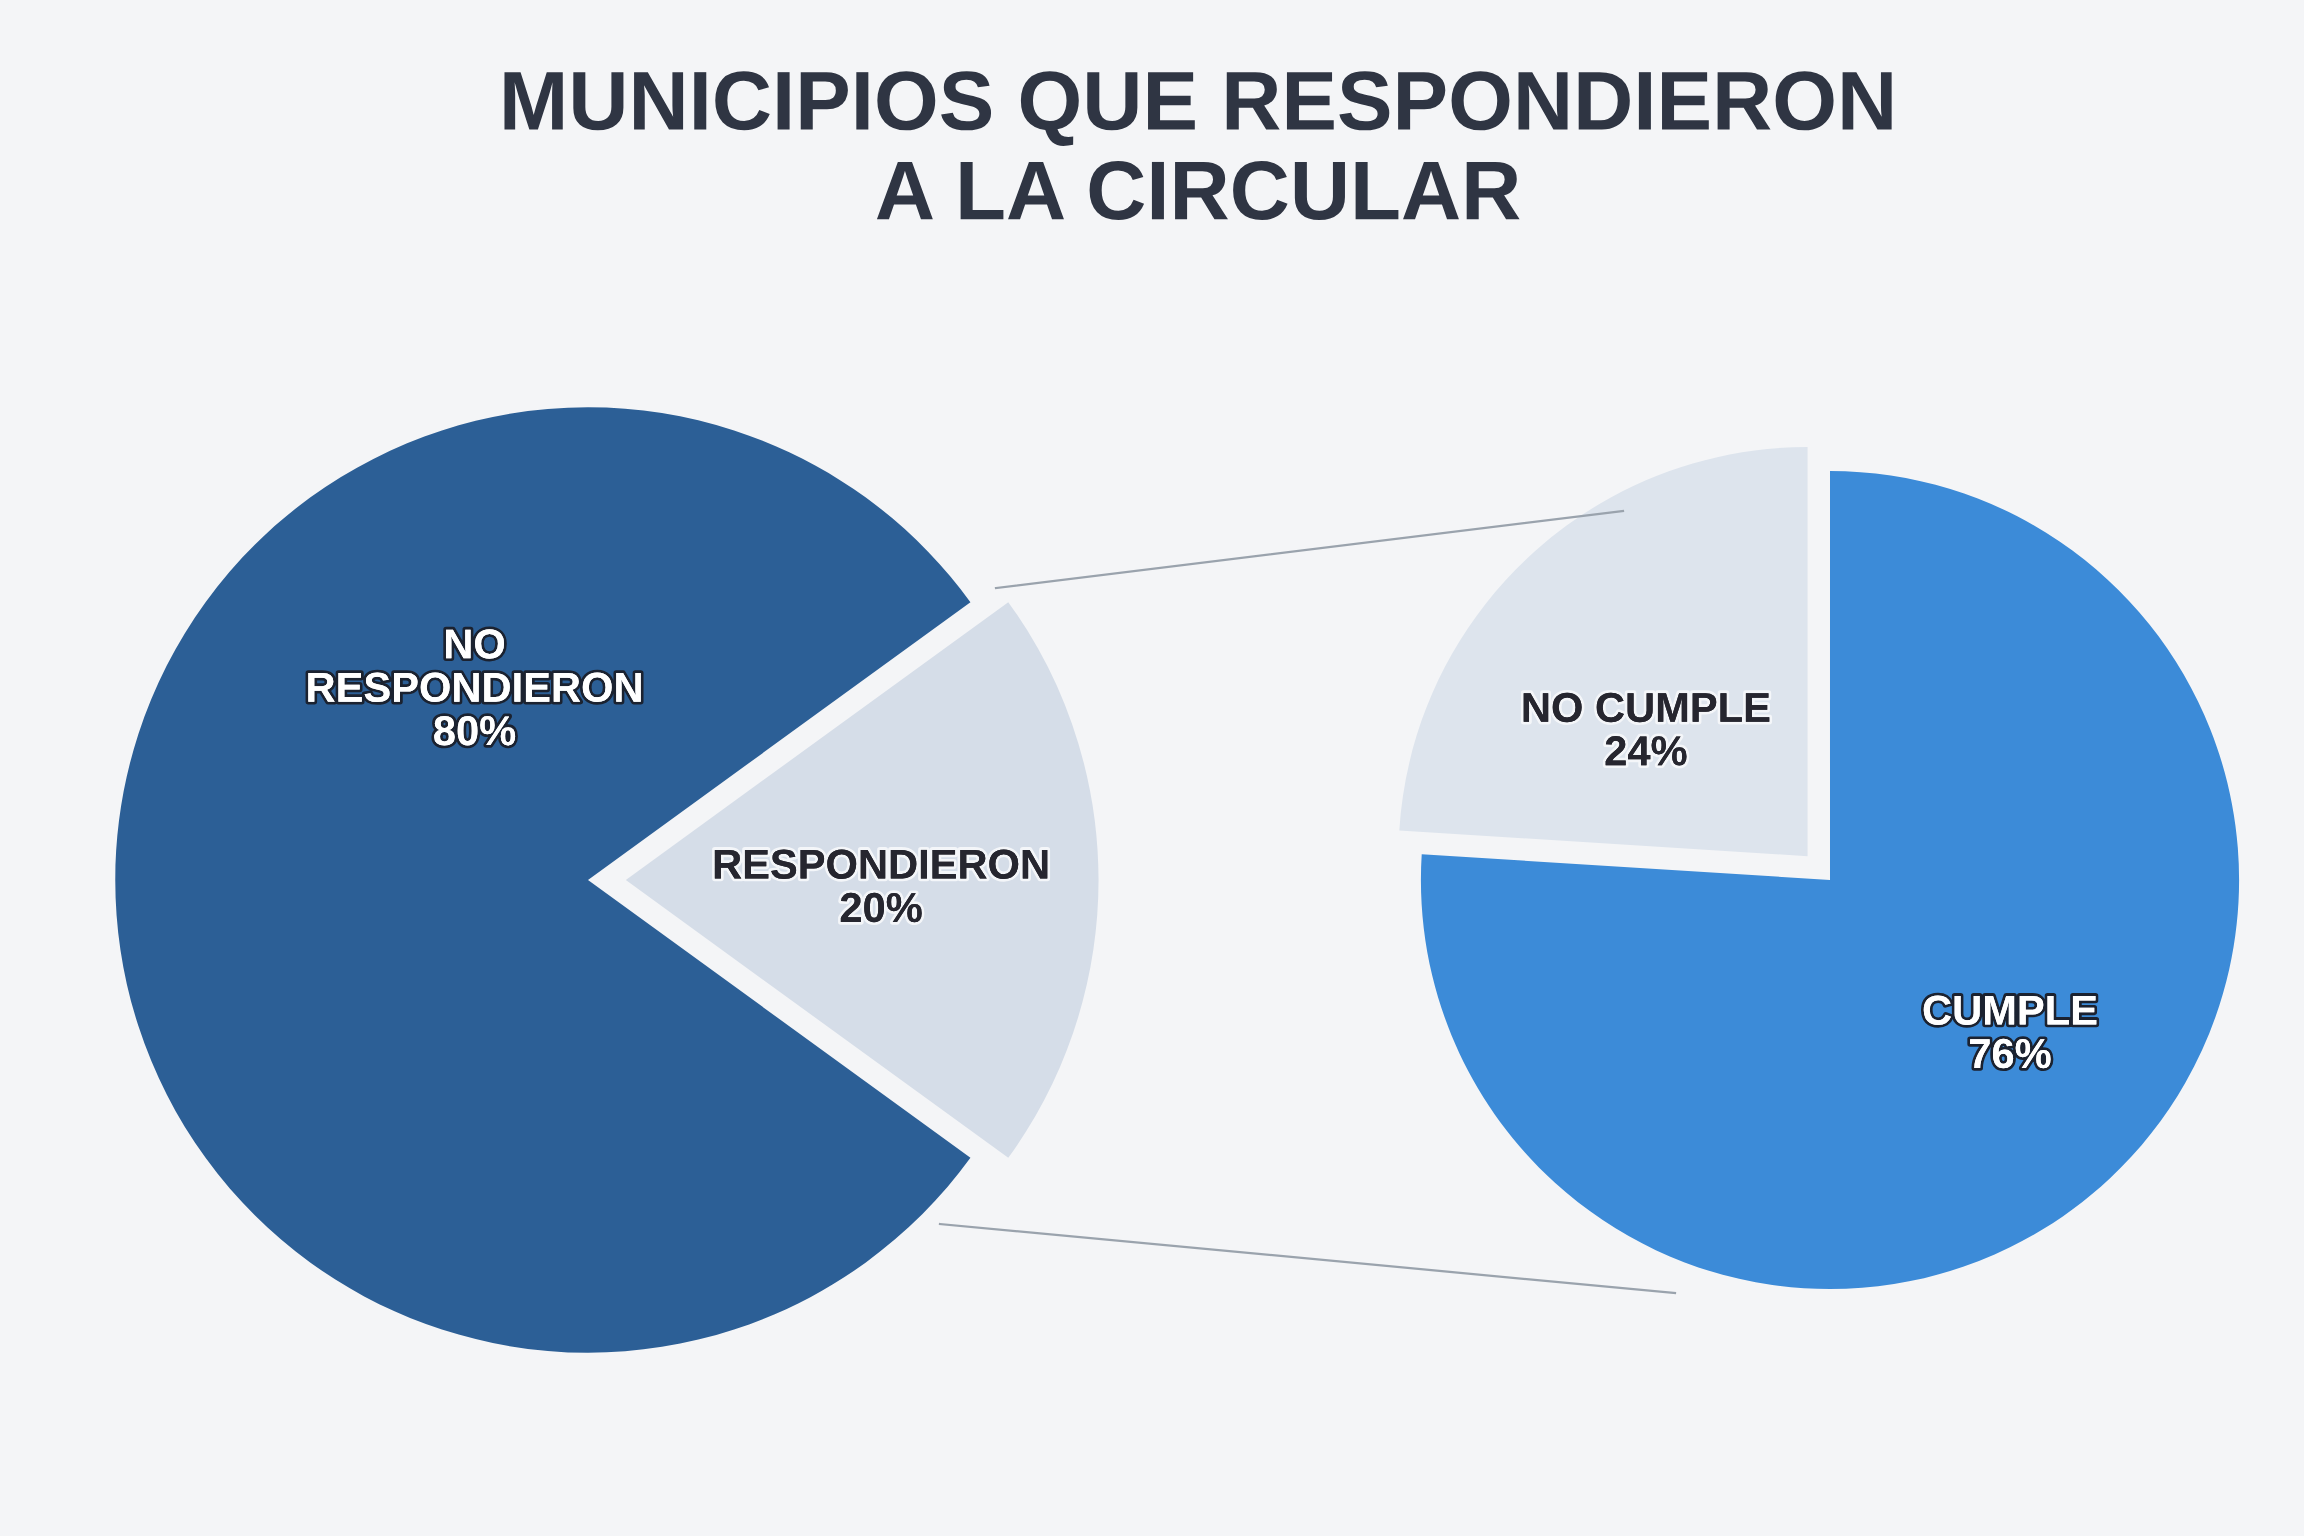  Describe the element at coordinates (881, 864) in the screenshot. I see `slice-label: RESPONDIERON` at that location.